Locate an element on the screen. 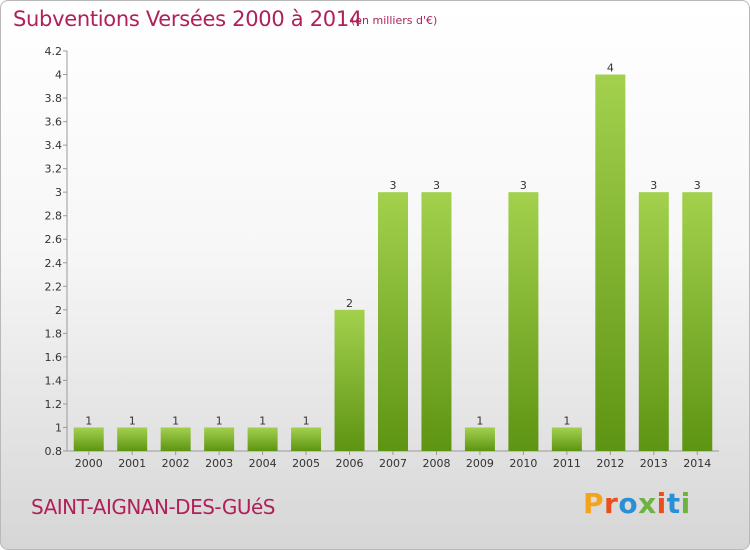 The height and width of the screenshot is (550, 750). y-tick-label: 3.6 is located at coordinates (54, 122).